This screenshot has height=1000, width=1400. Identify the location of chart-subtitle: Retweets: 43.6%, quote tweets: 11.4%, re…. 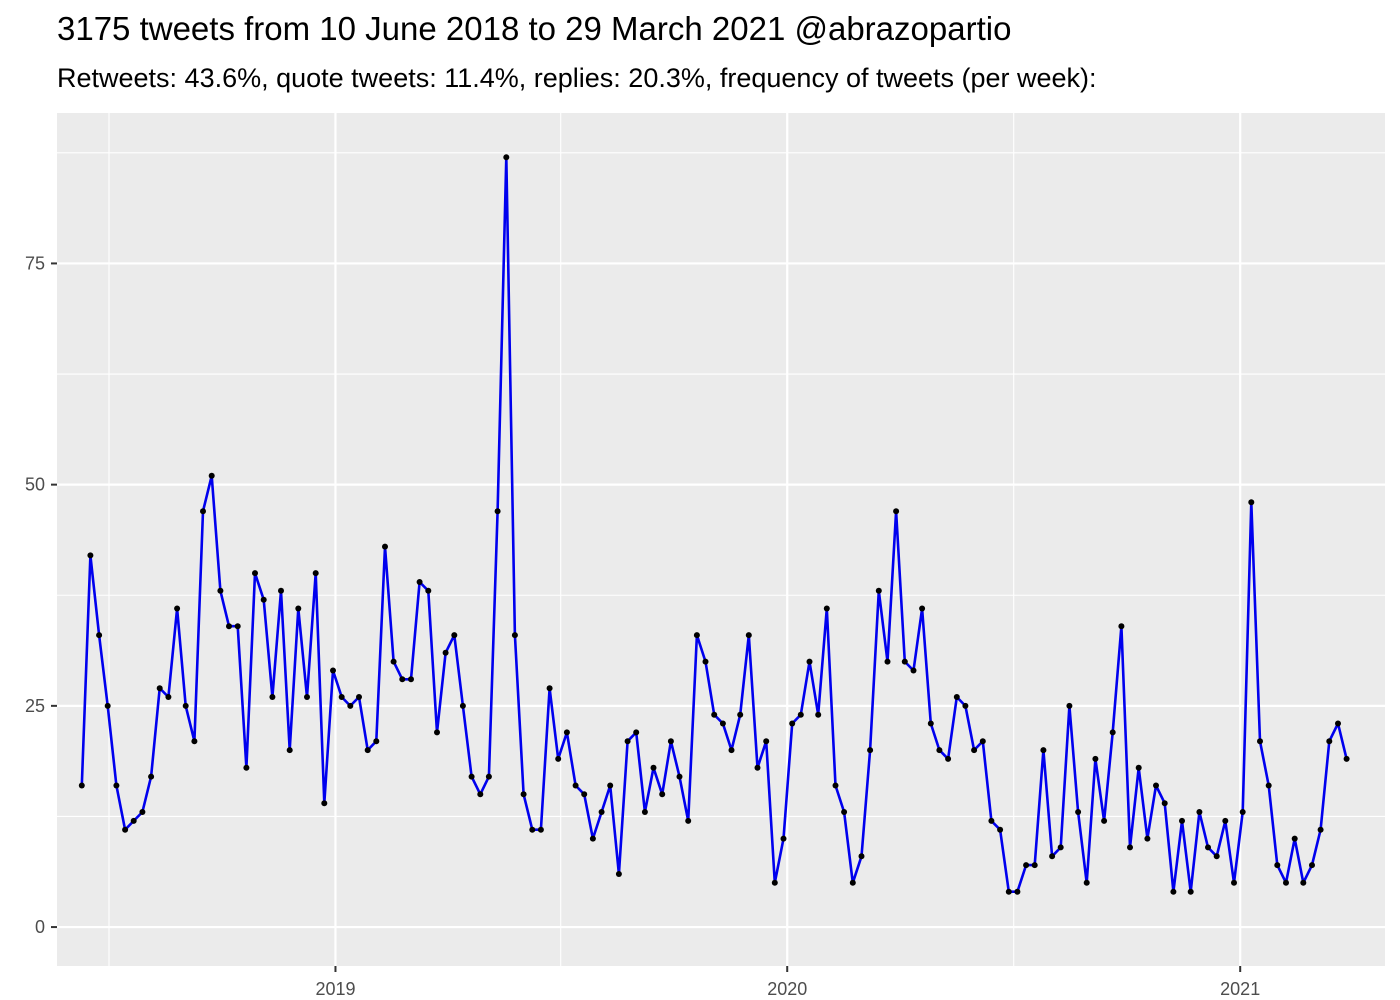
(577, 78).